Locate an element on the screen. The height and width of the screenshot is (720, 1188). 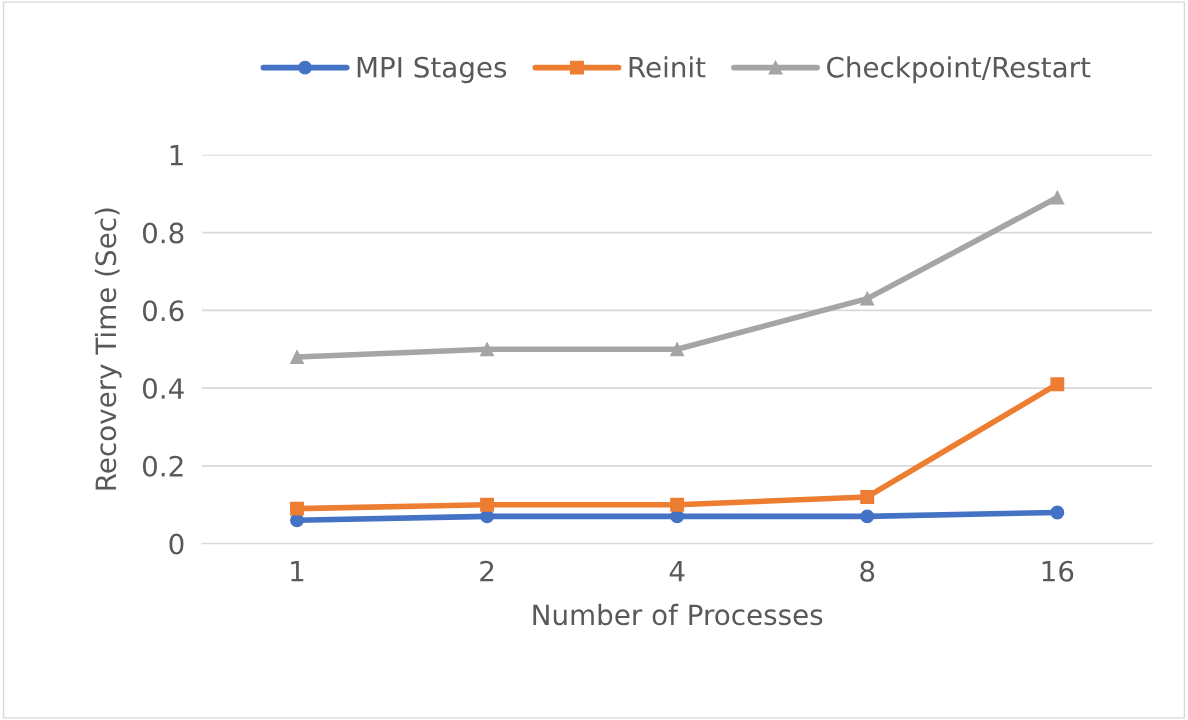
x-tick-label: 8 is located at coordinates (867, 571).